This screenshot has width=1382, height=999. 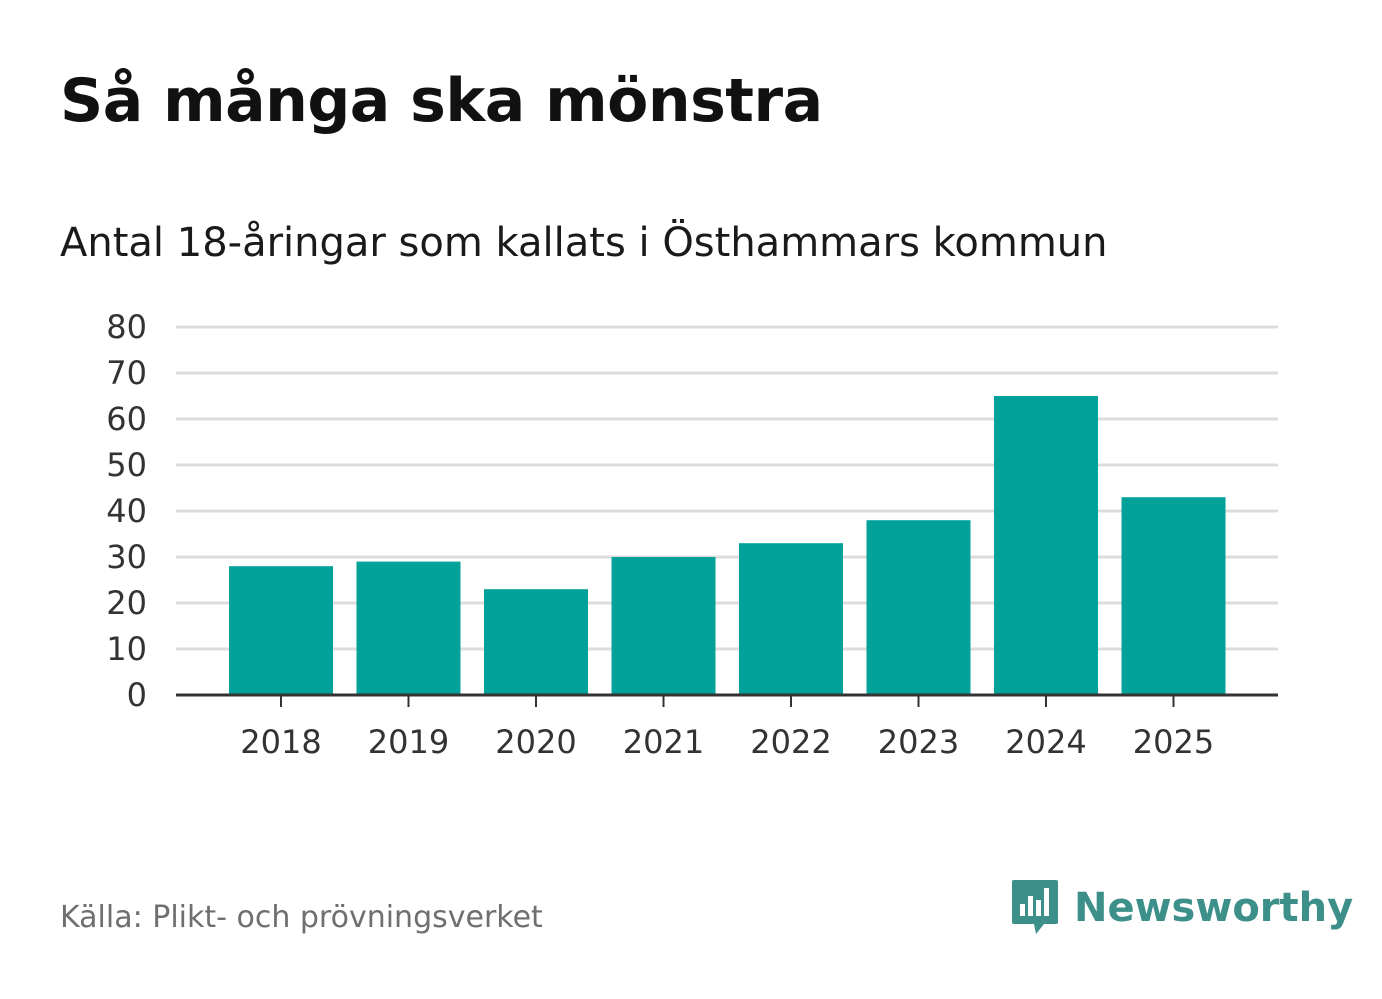 I want to click on y-tick-label: 30, so click(x=126, y=557).